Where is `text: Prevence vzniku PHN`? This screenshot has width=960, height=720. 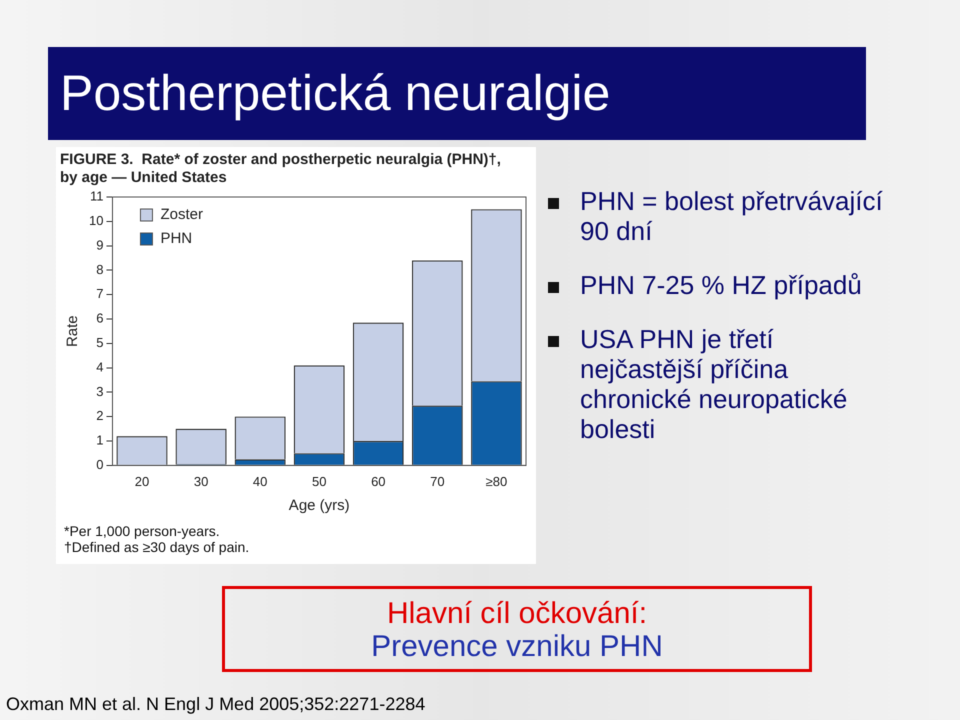 text: Prevence vzniku PHN is located at coordinates (517, 646).